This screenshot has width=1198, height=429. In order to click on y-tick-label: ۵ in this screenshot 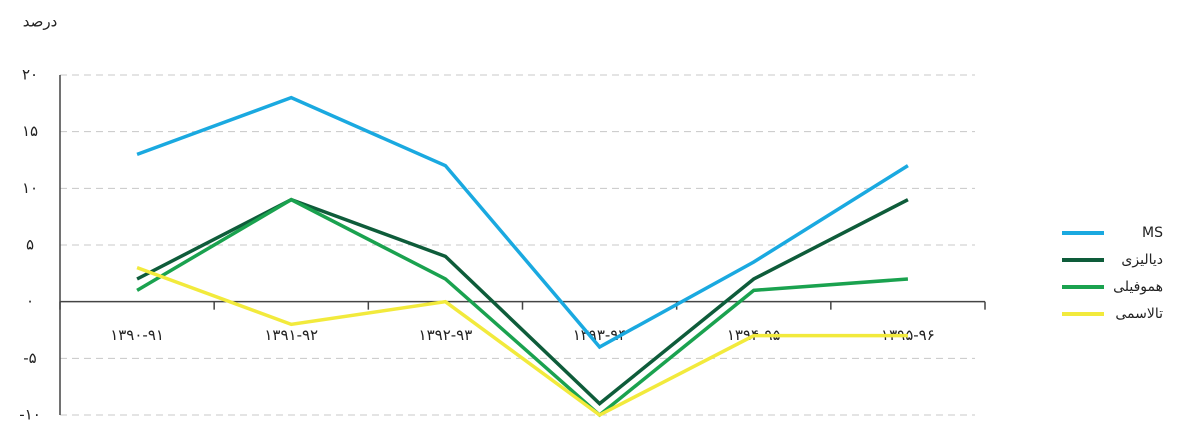, I will do `click(30, 245)`.